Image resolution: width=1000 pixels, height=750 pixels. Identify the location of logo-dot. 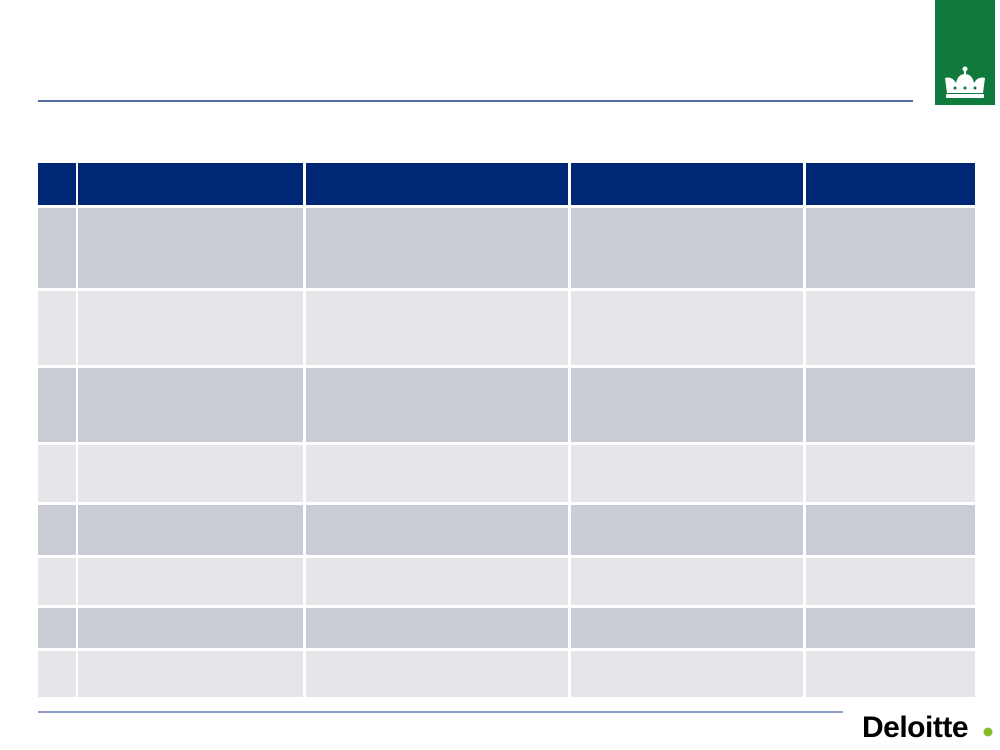
(988, 732).